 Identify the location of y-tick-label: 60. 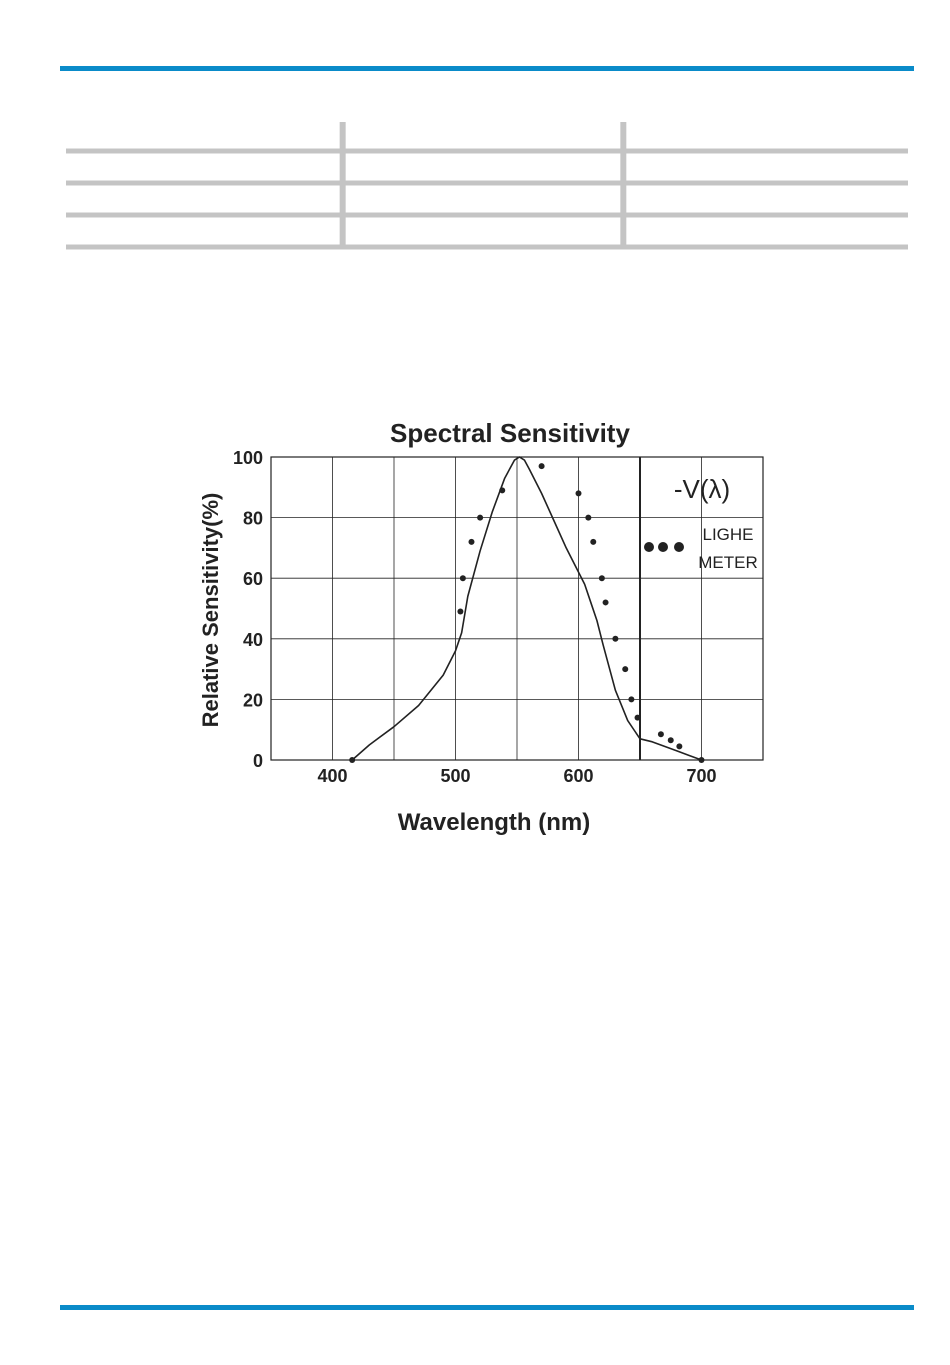
(253, 579).